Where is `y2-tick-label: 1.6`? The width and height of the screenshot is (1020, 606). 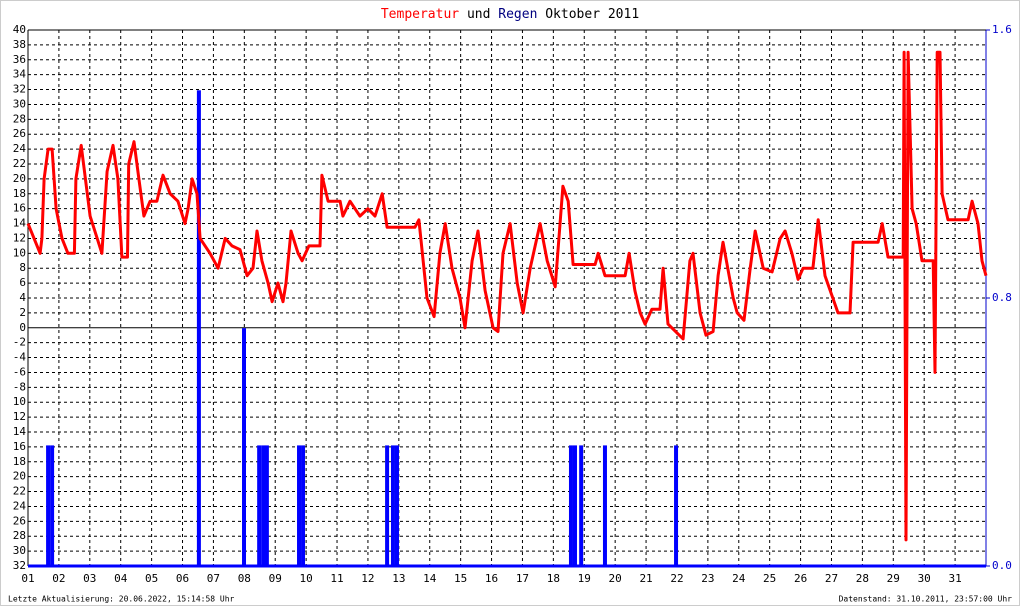
y2-tick-label: 1.6 is located at coordinates (1002, 29).